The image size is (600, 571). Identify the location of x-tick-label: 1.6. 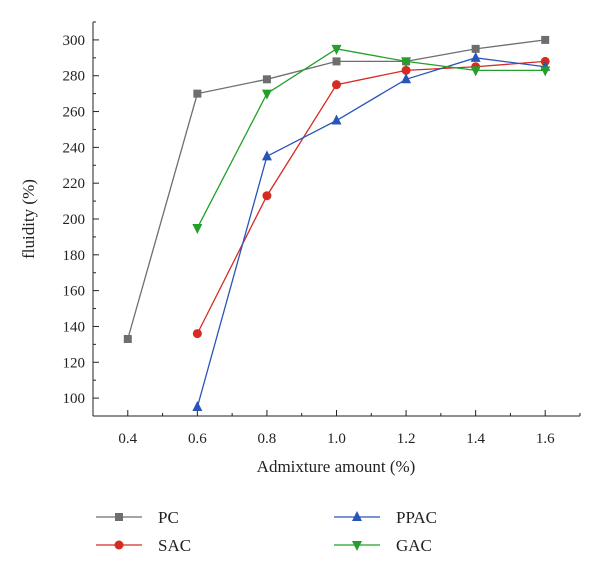
(545, 439).